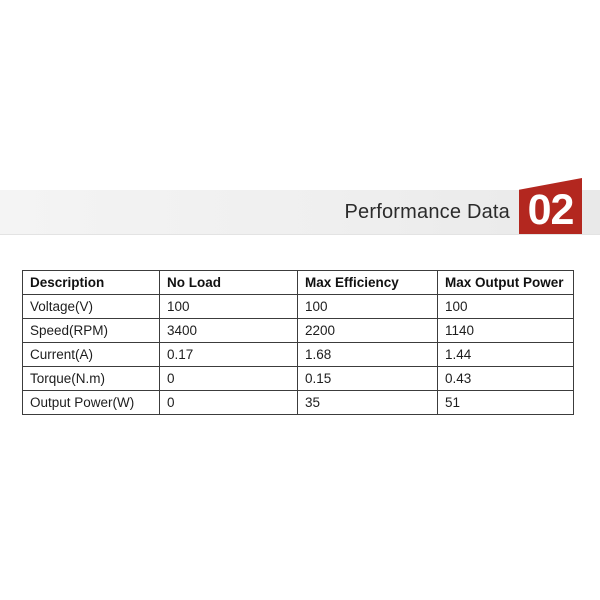 The height and width of the screenshot is (600, 600). Describe the element at coordinates (551, 210) in the screenshot. I see `section-number: 02` at that location.